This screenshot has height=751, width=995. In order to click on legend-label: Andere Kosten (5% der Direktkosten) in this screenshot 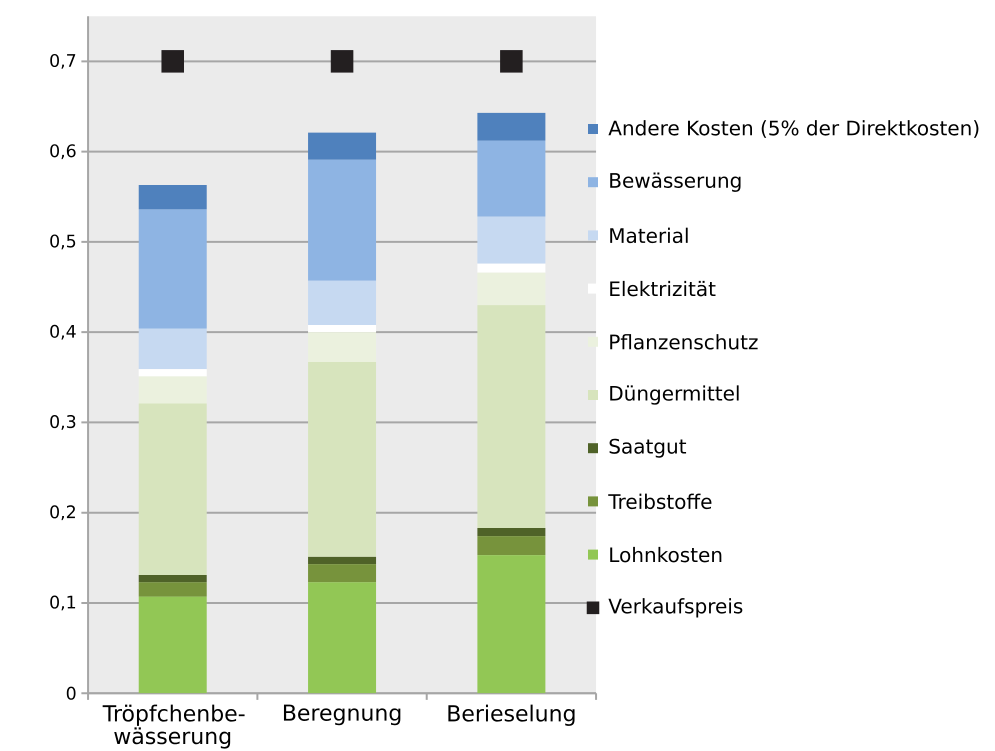, I will do `click(793, 129)`.